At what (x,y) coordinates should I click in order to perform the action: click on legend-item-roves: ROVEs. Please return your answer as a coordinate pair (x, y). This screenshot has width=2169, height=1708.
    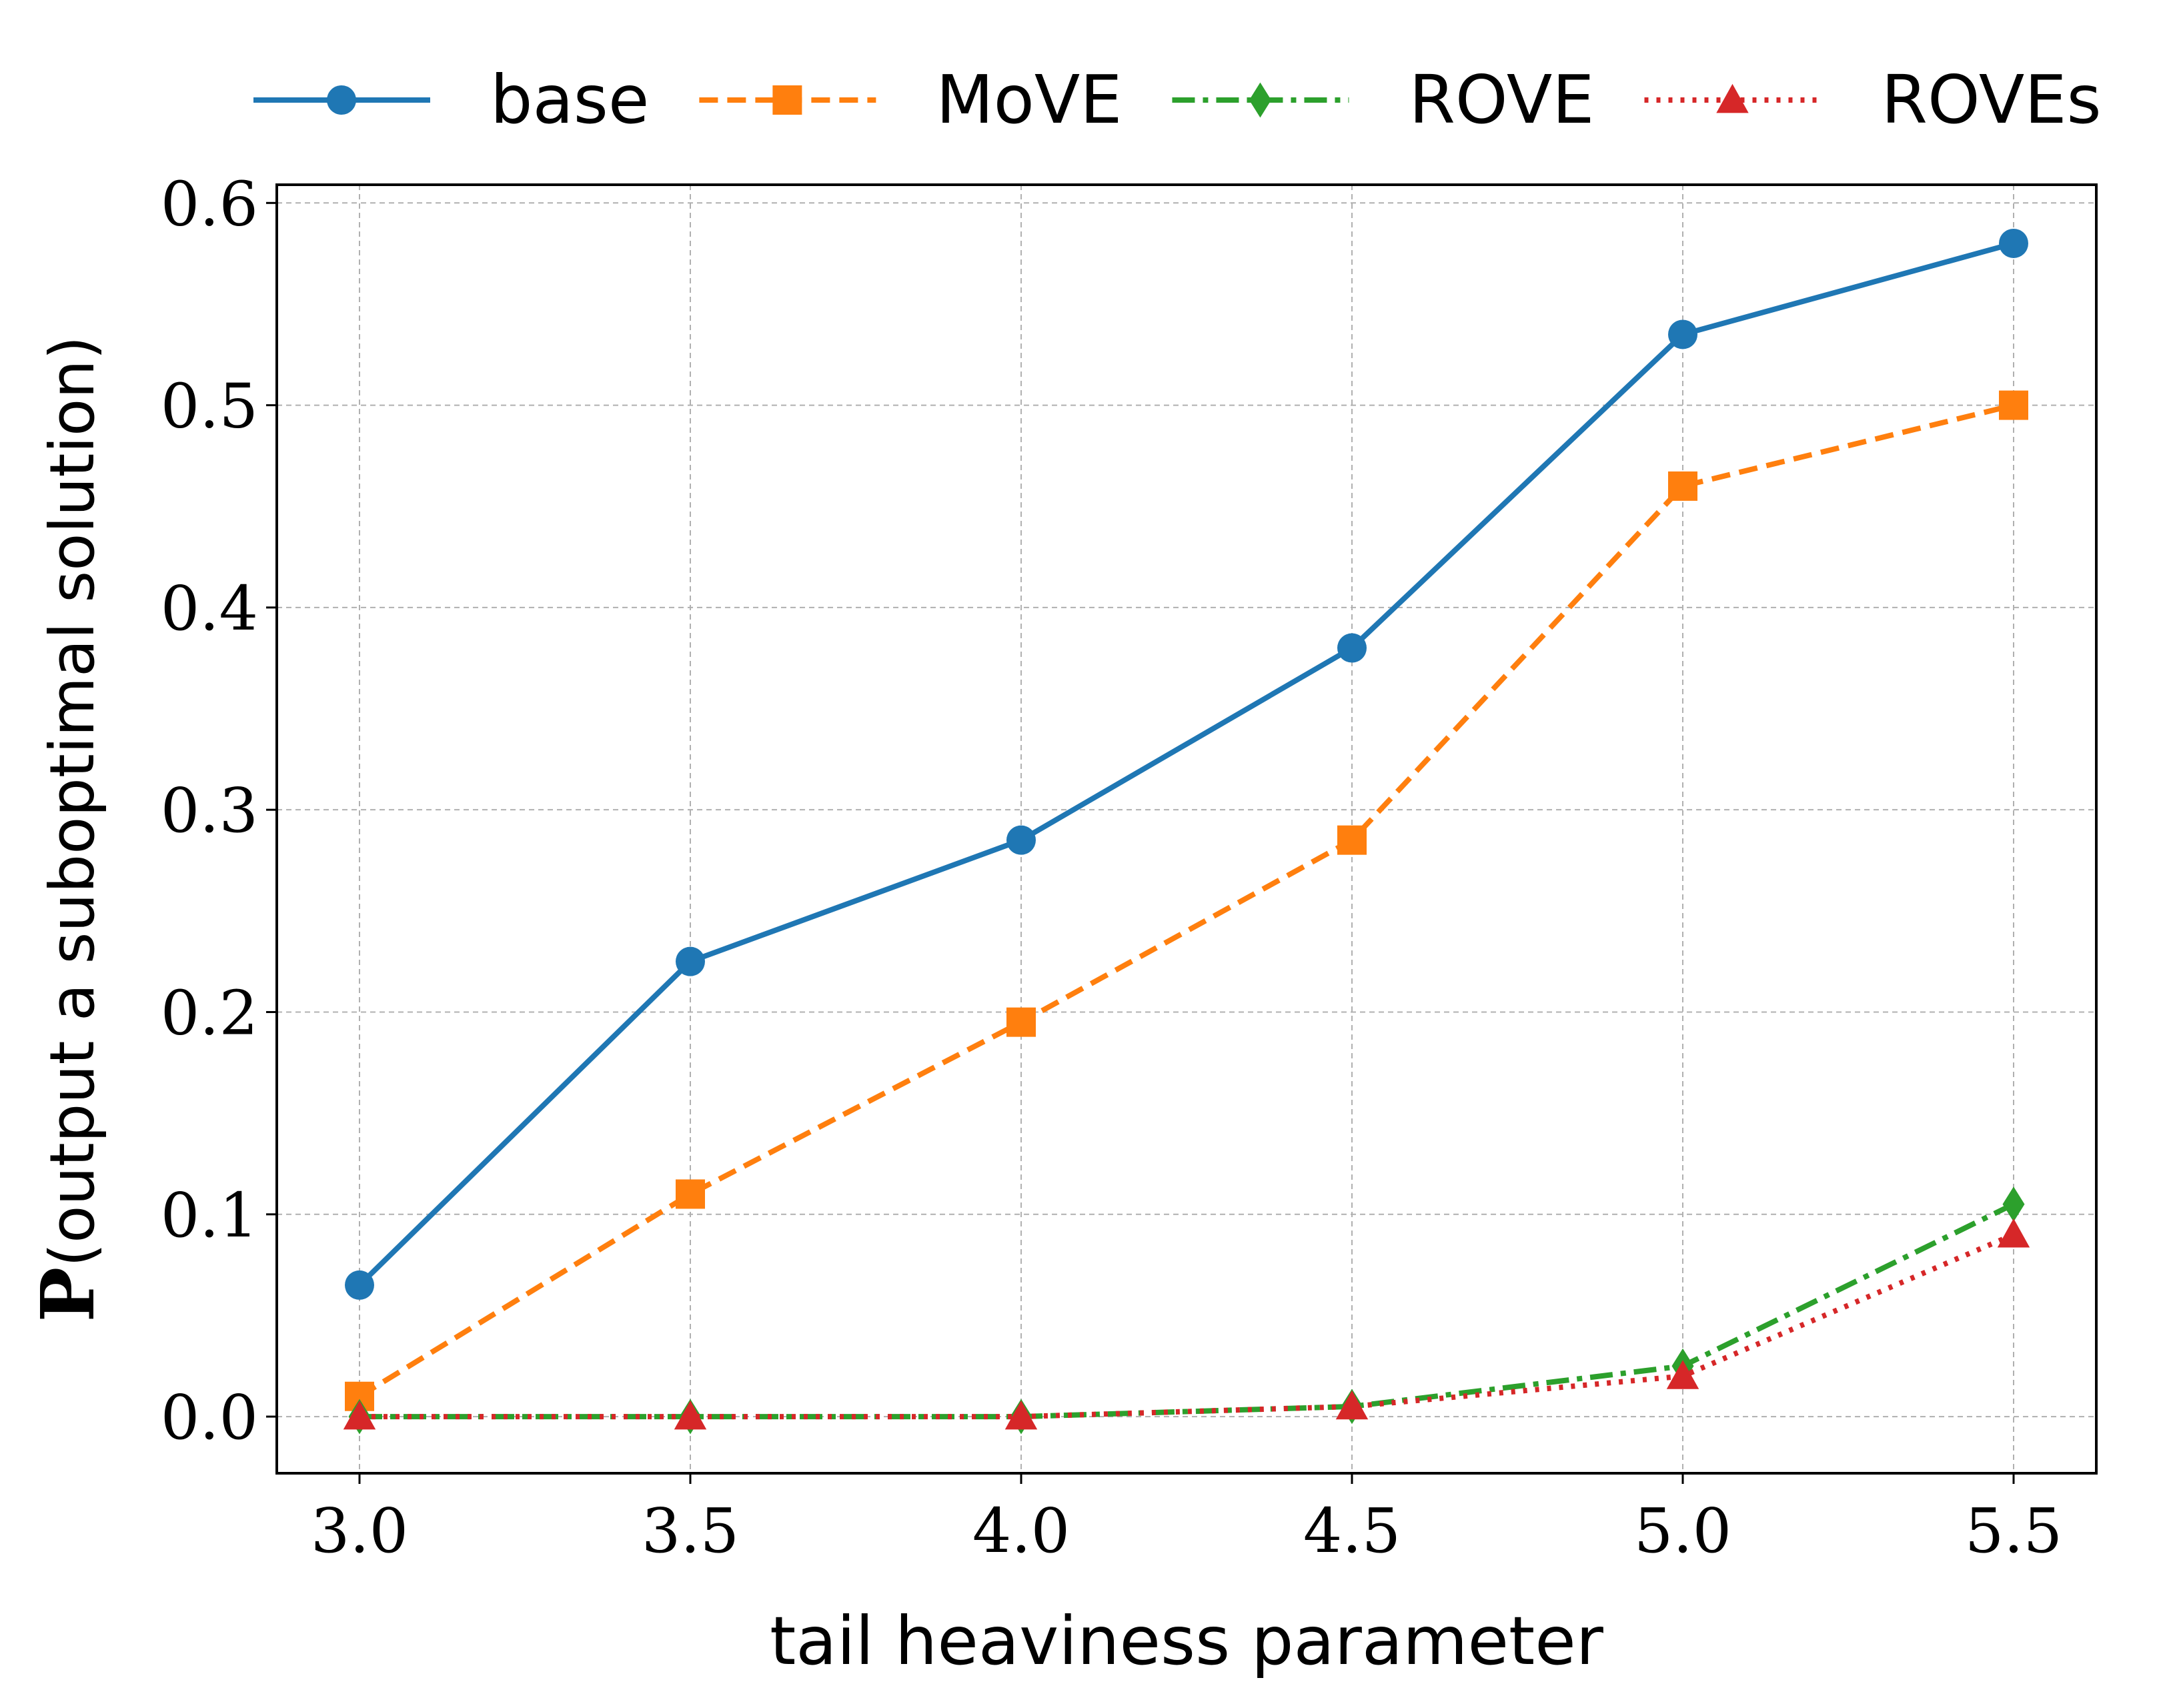
    Looking at the image, I should click on (1873, 100).